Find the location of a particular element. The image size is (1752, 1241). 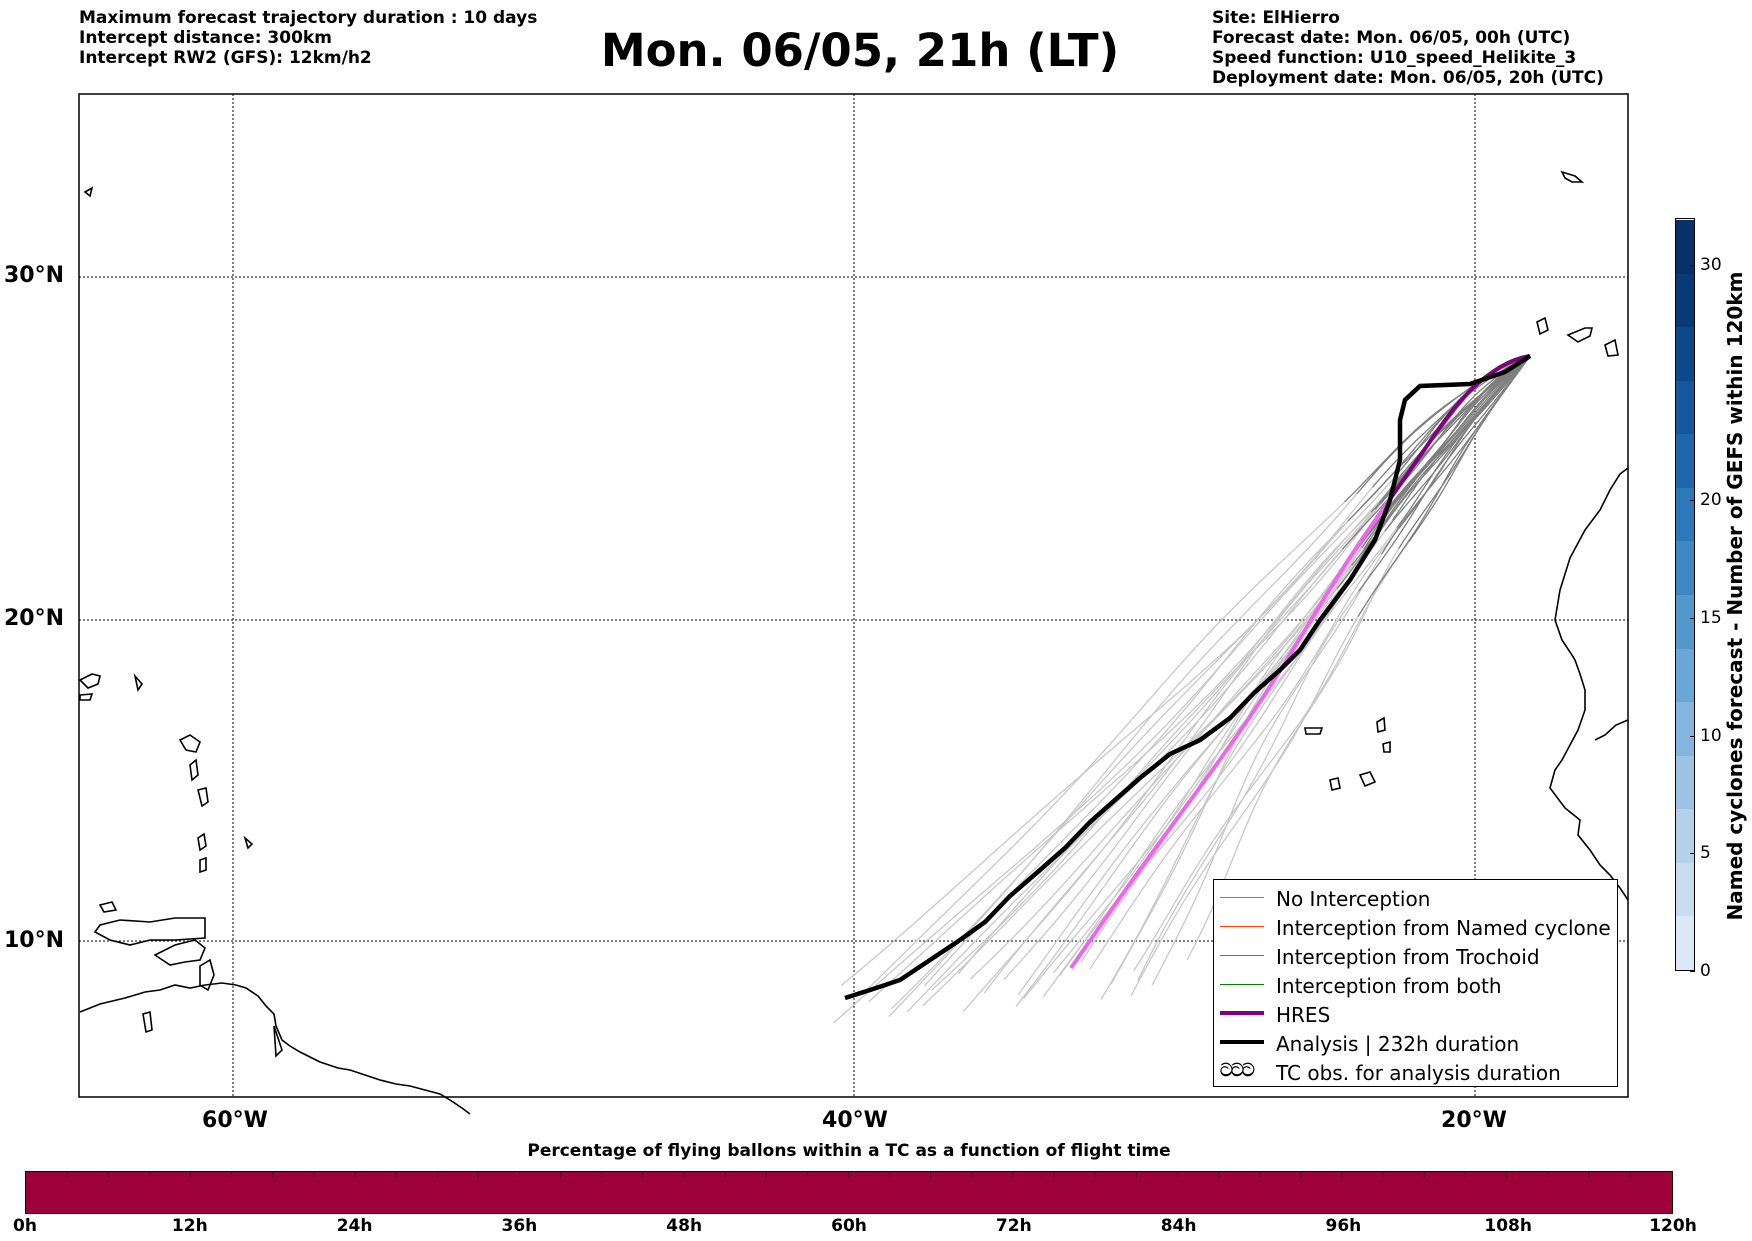

colorbar-tick-label: 0 is located at coordinates (1705, 971).